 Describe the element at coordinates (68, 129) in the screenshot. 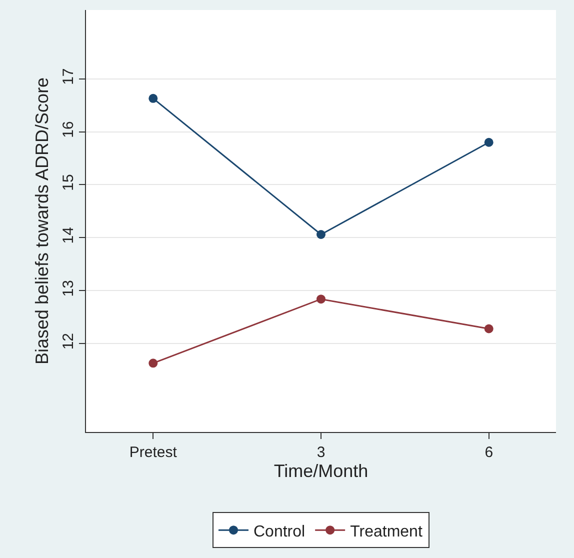

I see `y-tick-label: 16` at that location.